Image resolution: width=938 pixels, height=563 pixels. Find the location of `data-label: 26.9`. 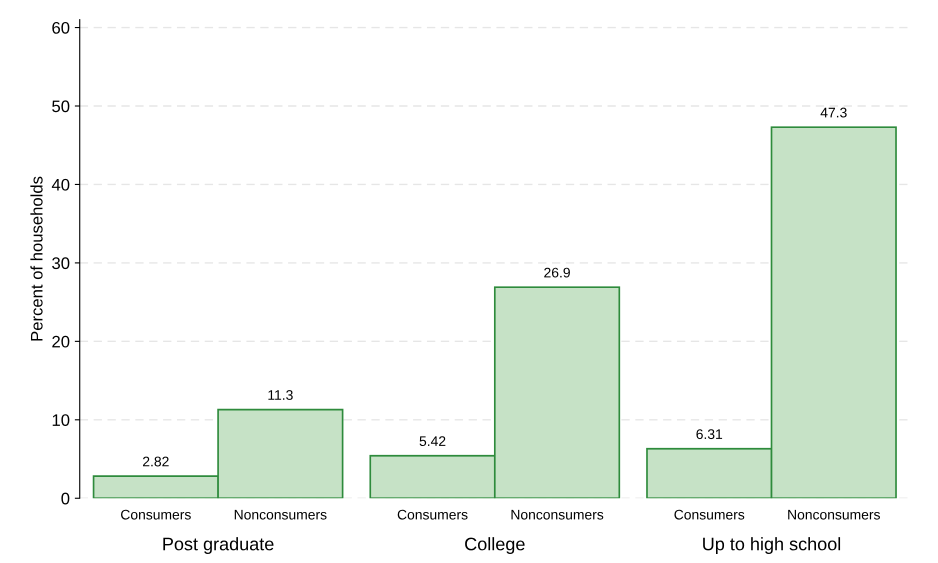

data-label: 26.9 is located at coordinates (557, 273).